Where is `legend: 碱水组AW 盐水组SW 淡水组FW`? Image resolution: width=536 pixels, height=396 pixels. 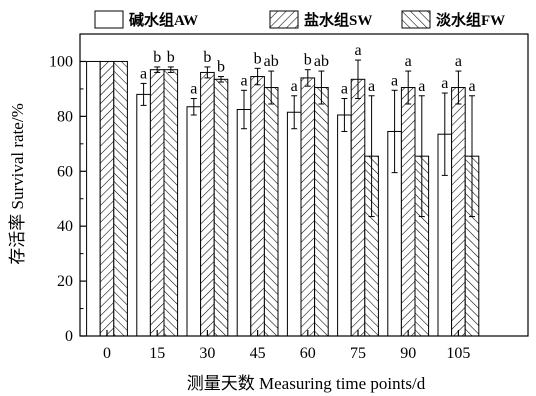 legend: 碱水组AW 盐水组SW 淡水组FW is located at coordinates (299, 19).